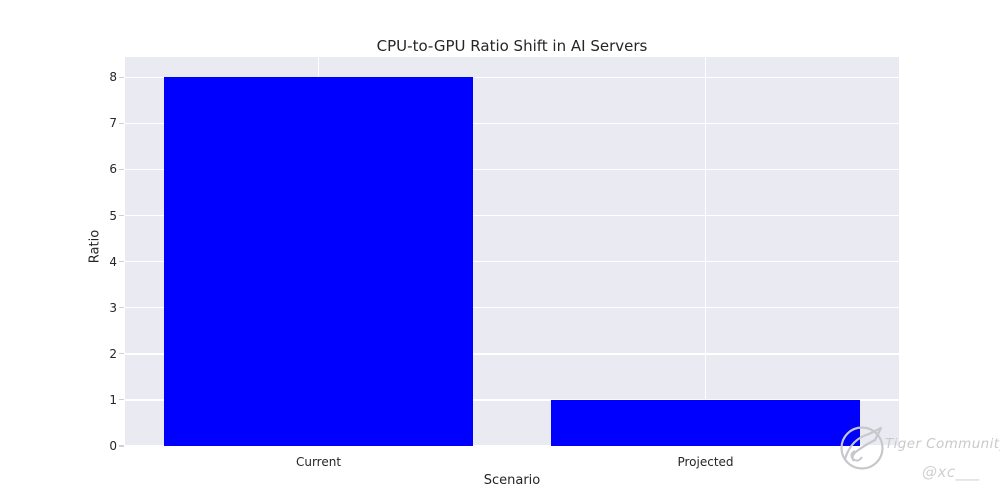 This screenshot has width=1000, height=500. What do you see at coordinates (705, 462) in the screenshot?
I see `x-tick-label-projected: Projected` at bounding box center [705, 462].